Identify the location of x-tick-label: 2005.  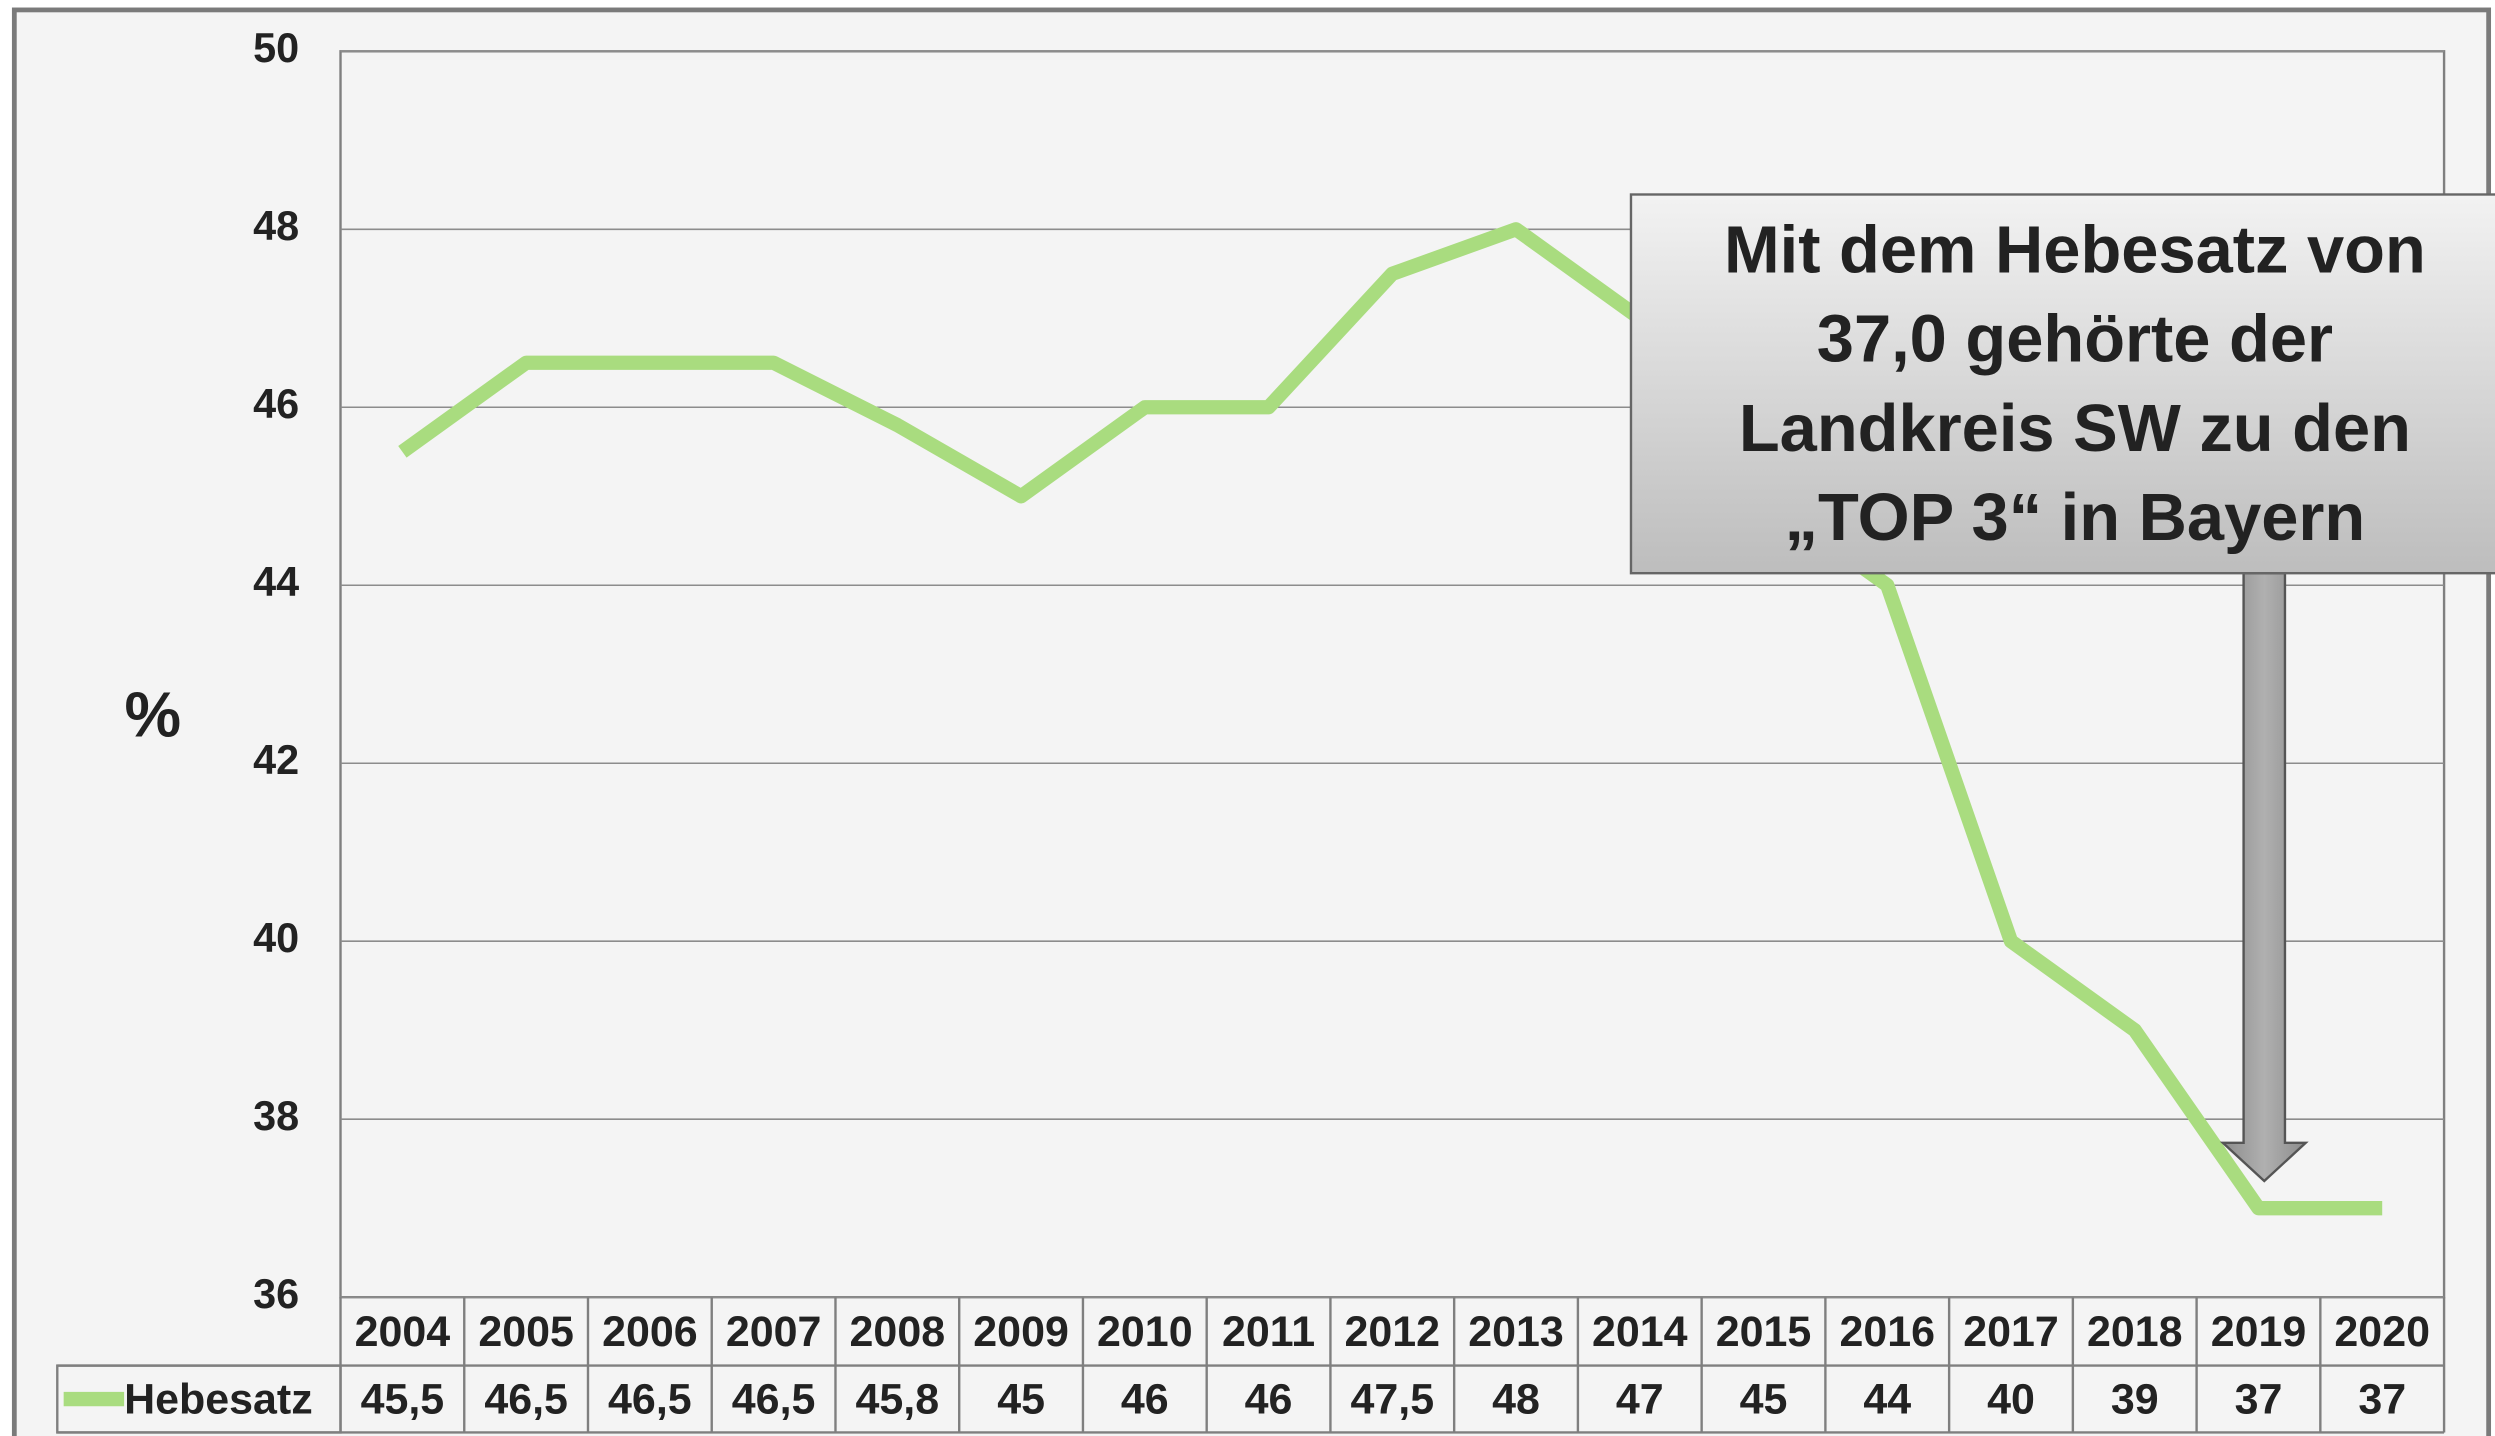
(526, 1332).